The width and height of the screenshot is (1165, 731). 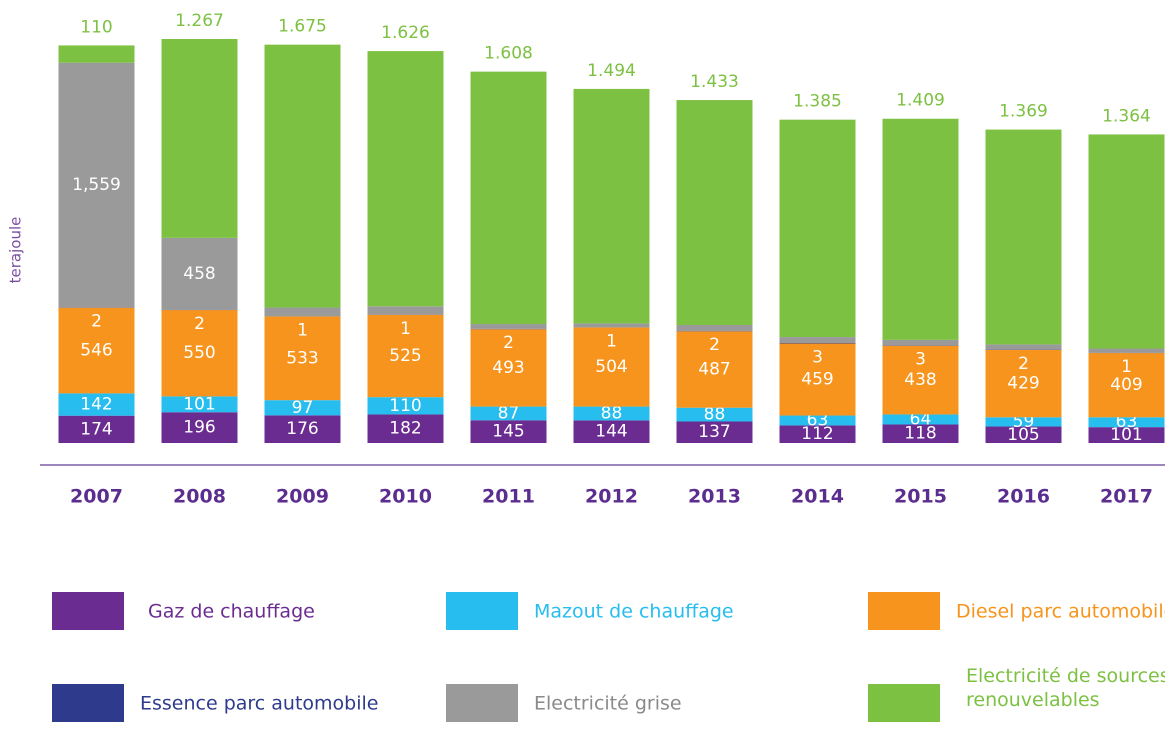 I want to click on value-label: 487, so click(x=714, y=369).